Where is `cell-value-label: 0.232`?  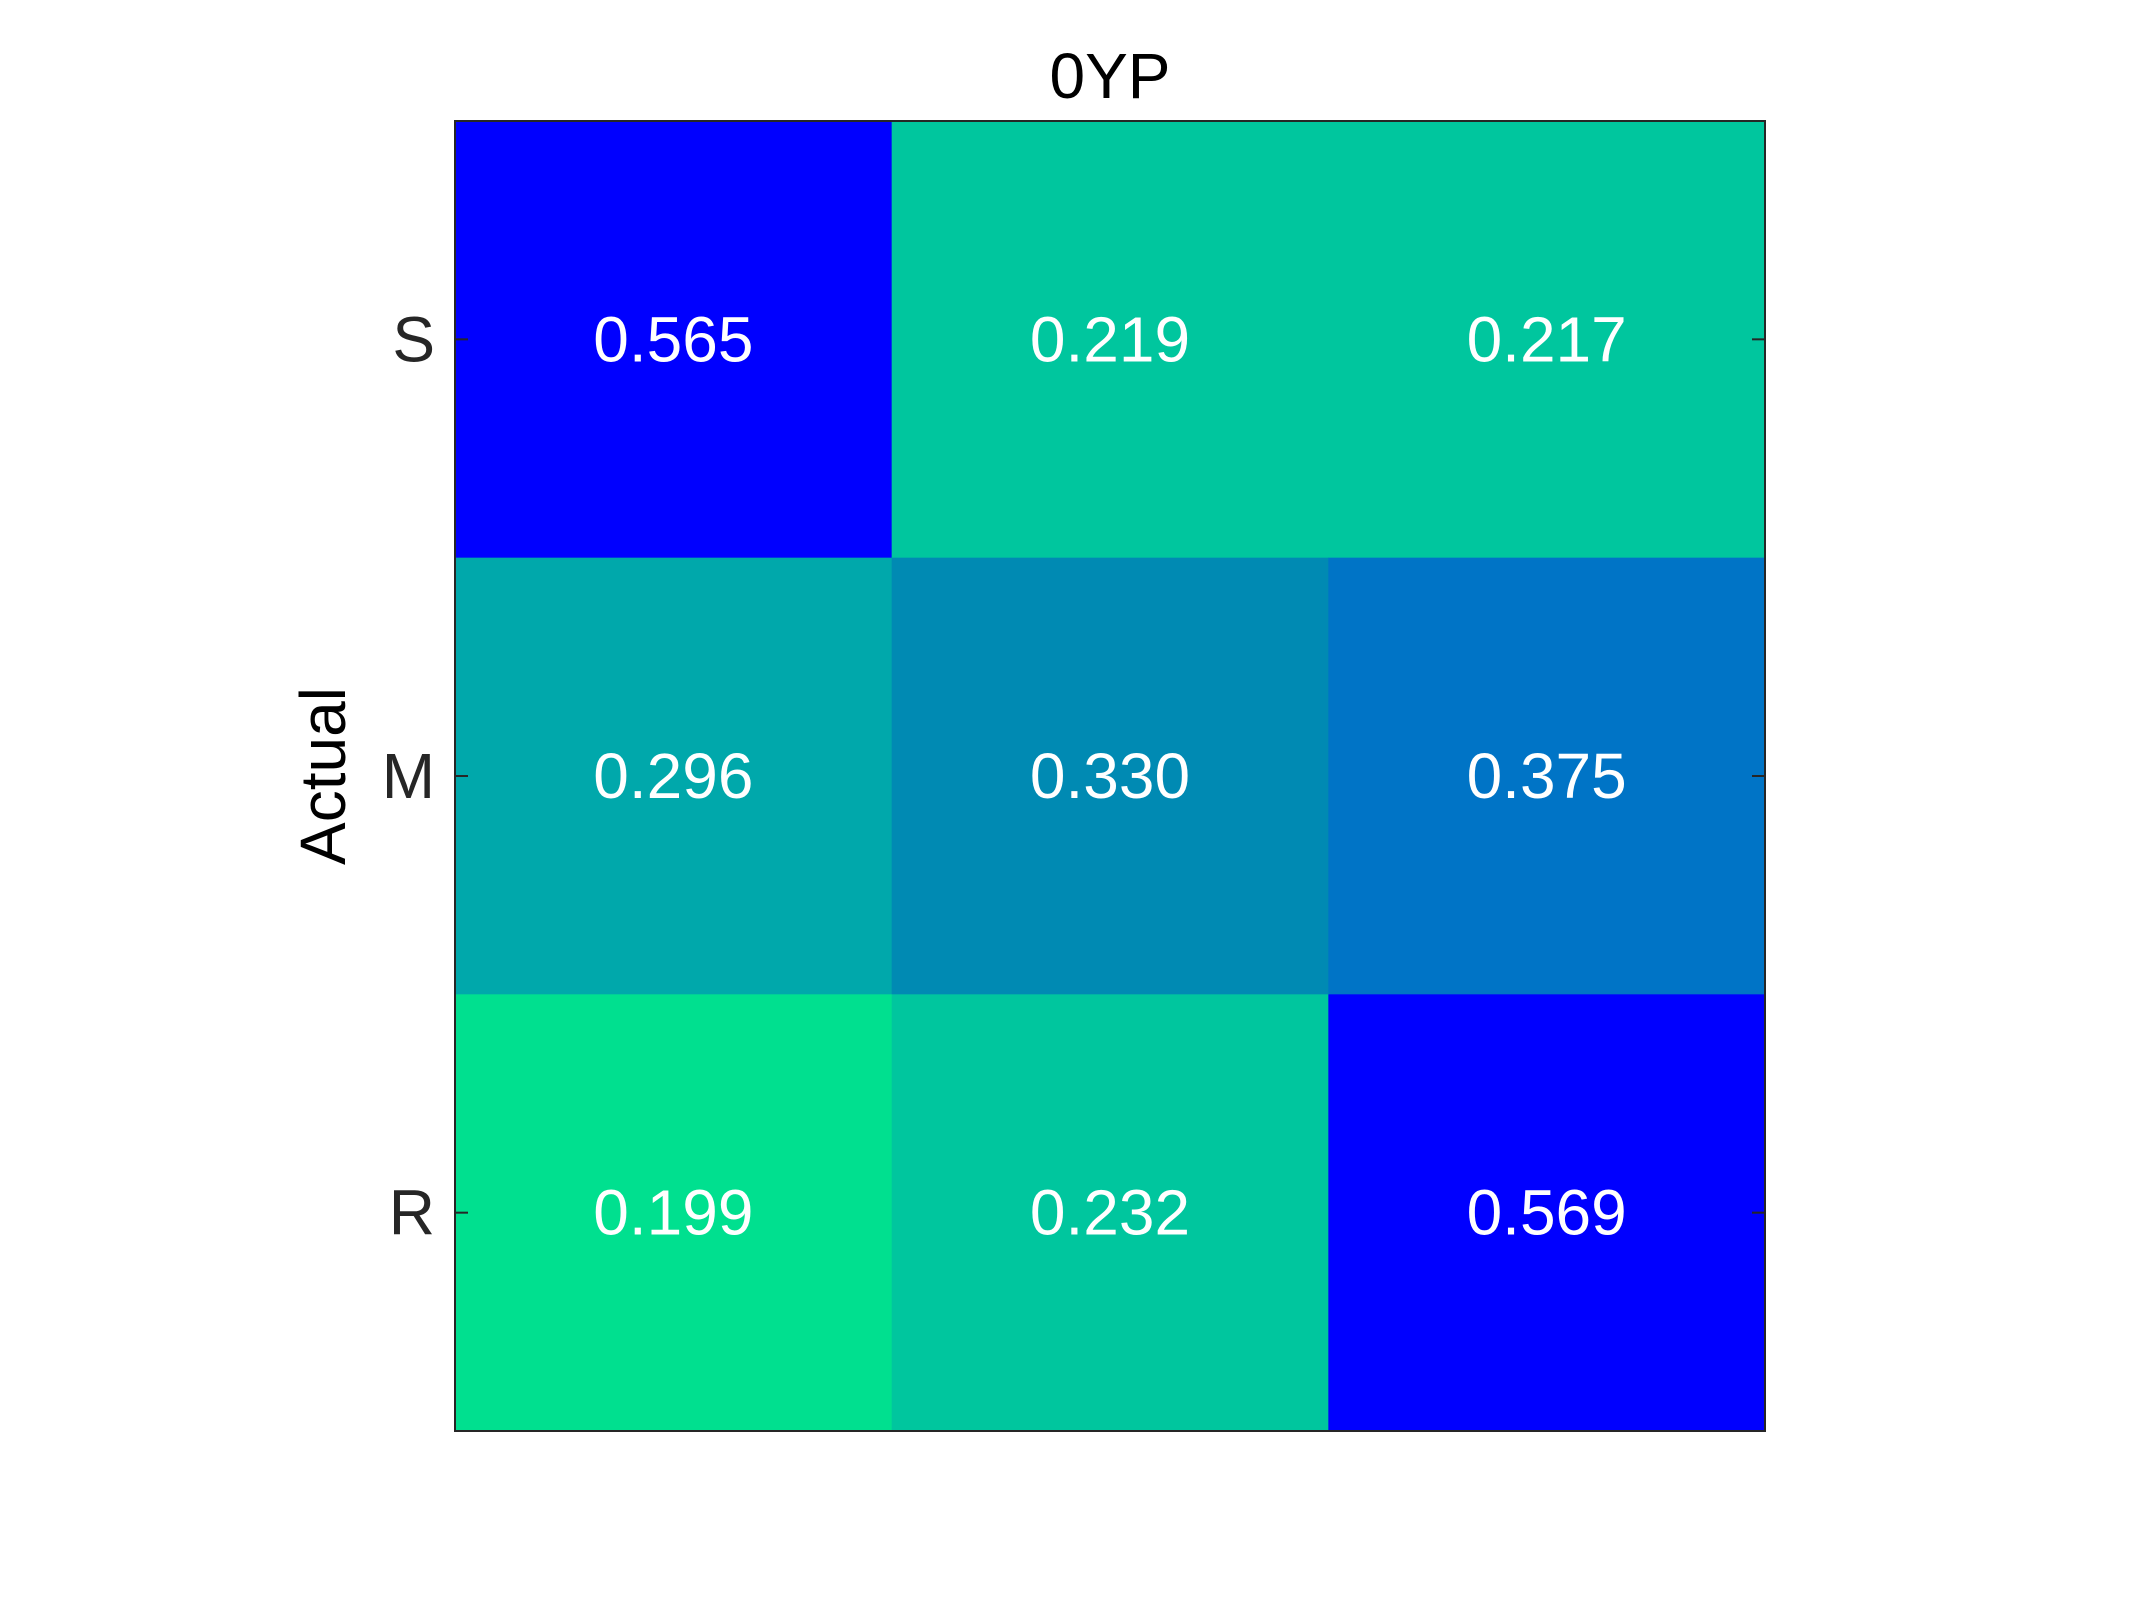 cell-value-label: 0.232 is located at coordinates (1110, 1213).